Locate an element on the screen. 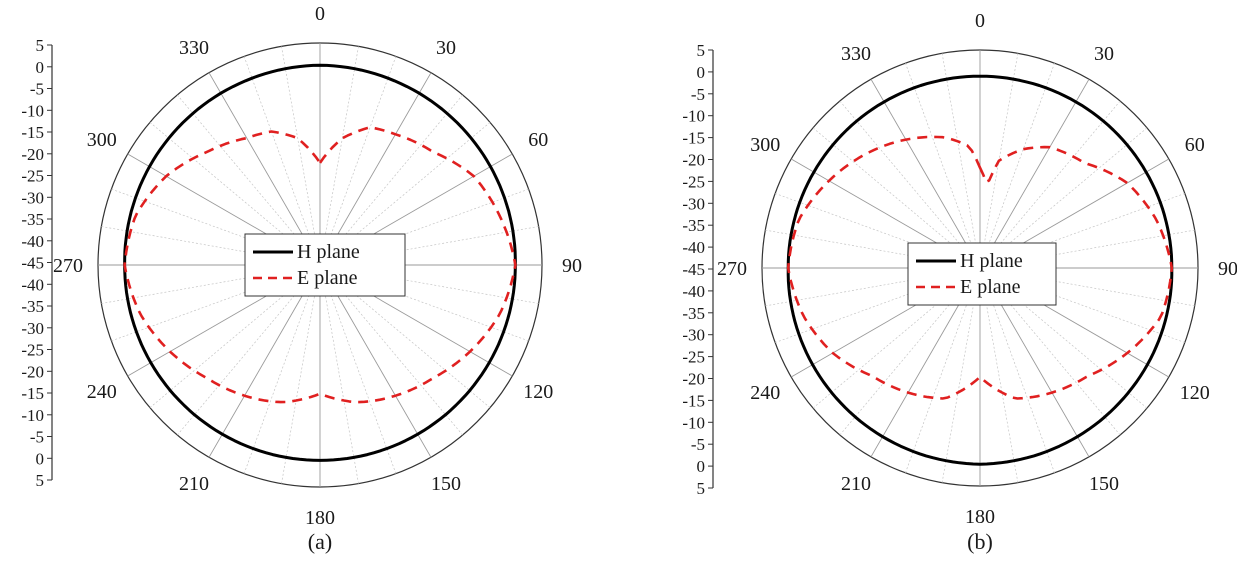 This screenshot has width=1237, height=567. panel-label: (a) is located at coordinates (320, 541).